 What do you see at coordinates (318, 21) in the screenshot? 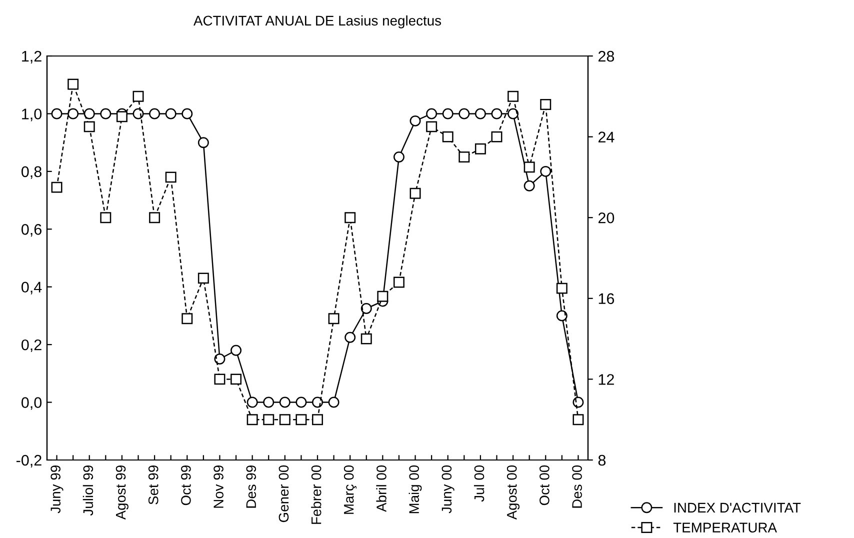
I see `chart-title: ACTIVITAT ANUAL DE Lasius neglectus` at bounding box center [318, 21].